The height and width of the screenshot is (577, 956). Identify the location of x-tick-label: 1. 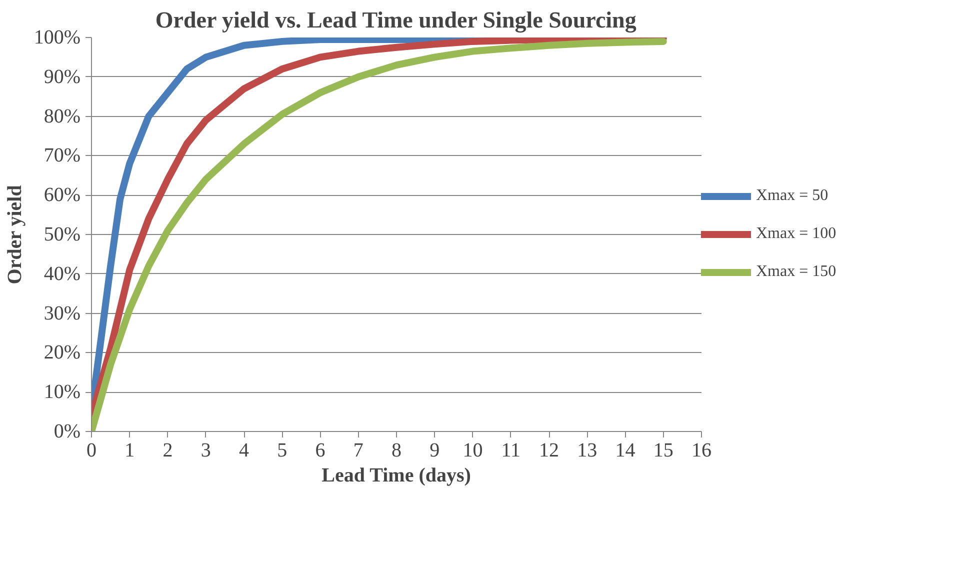
(129, 451).